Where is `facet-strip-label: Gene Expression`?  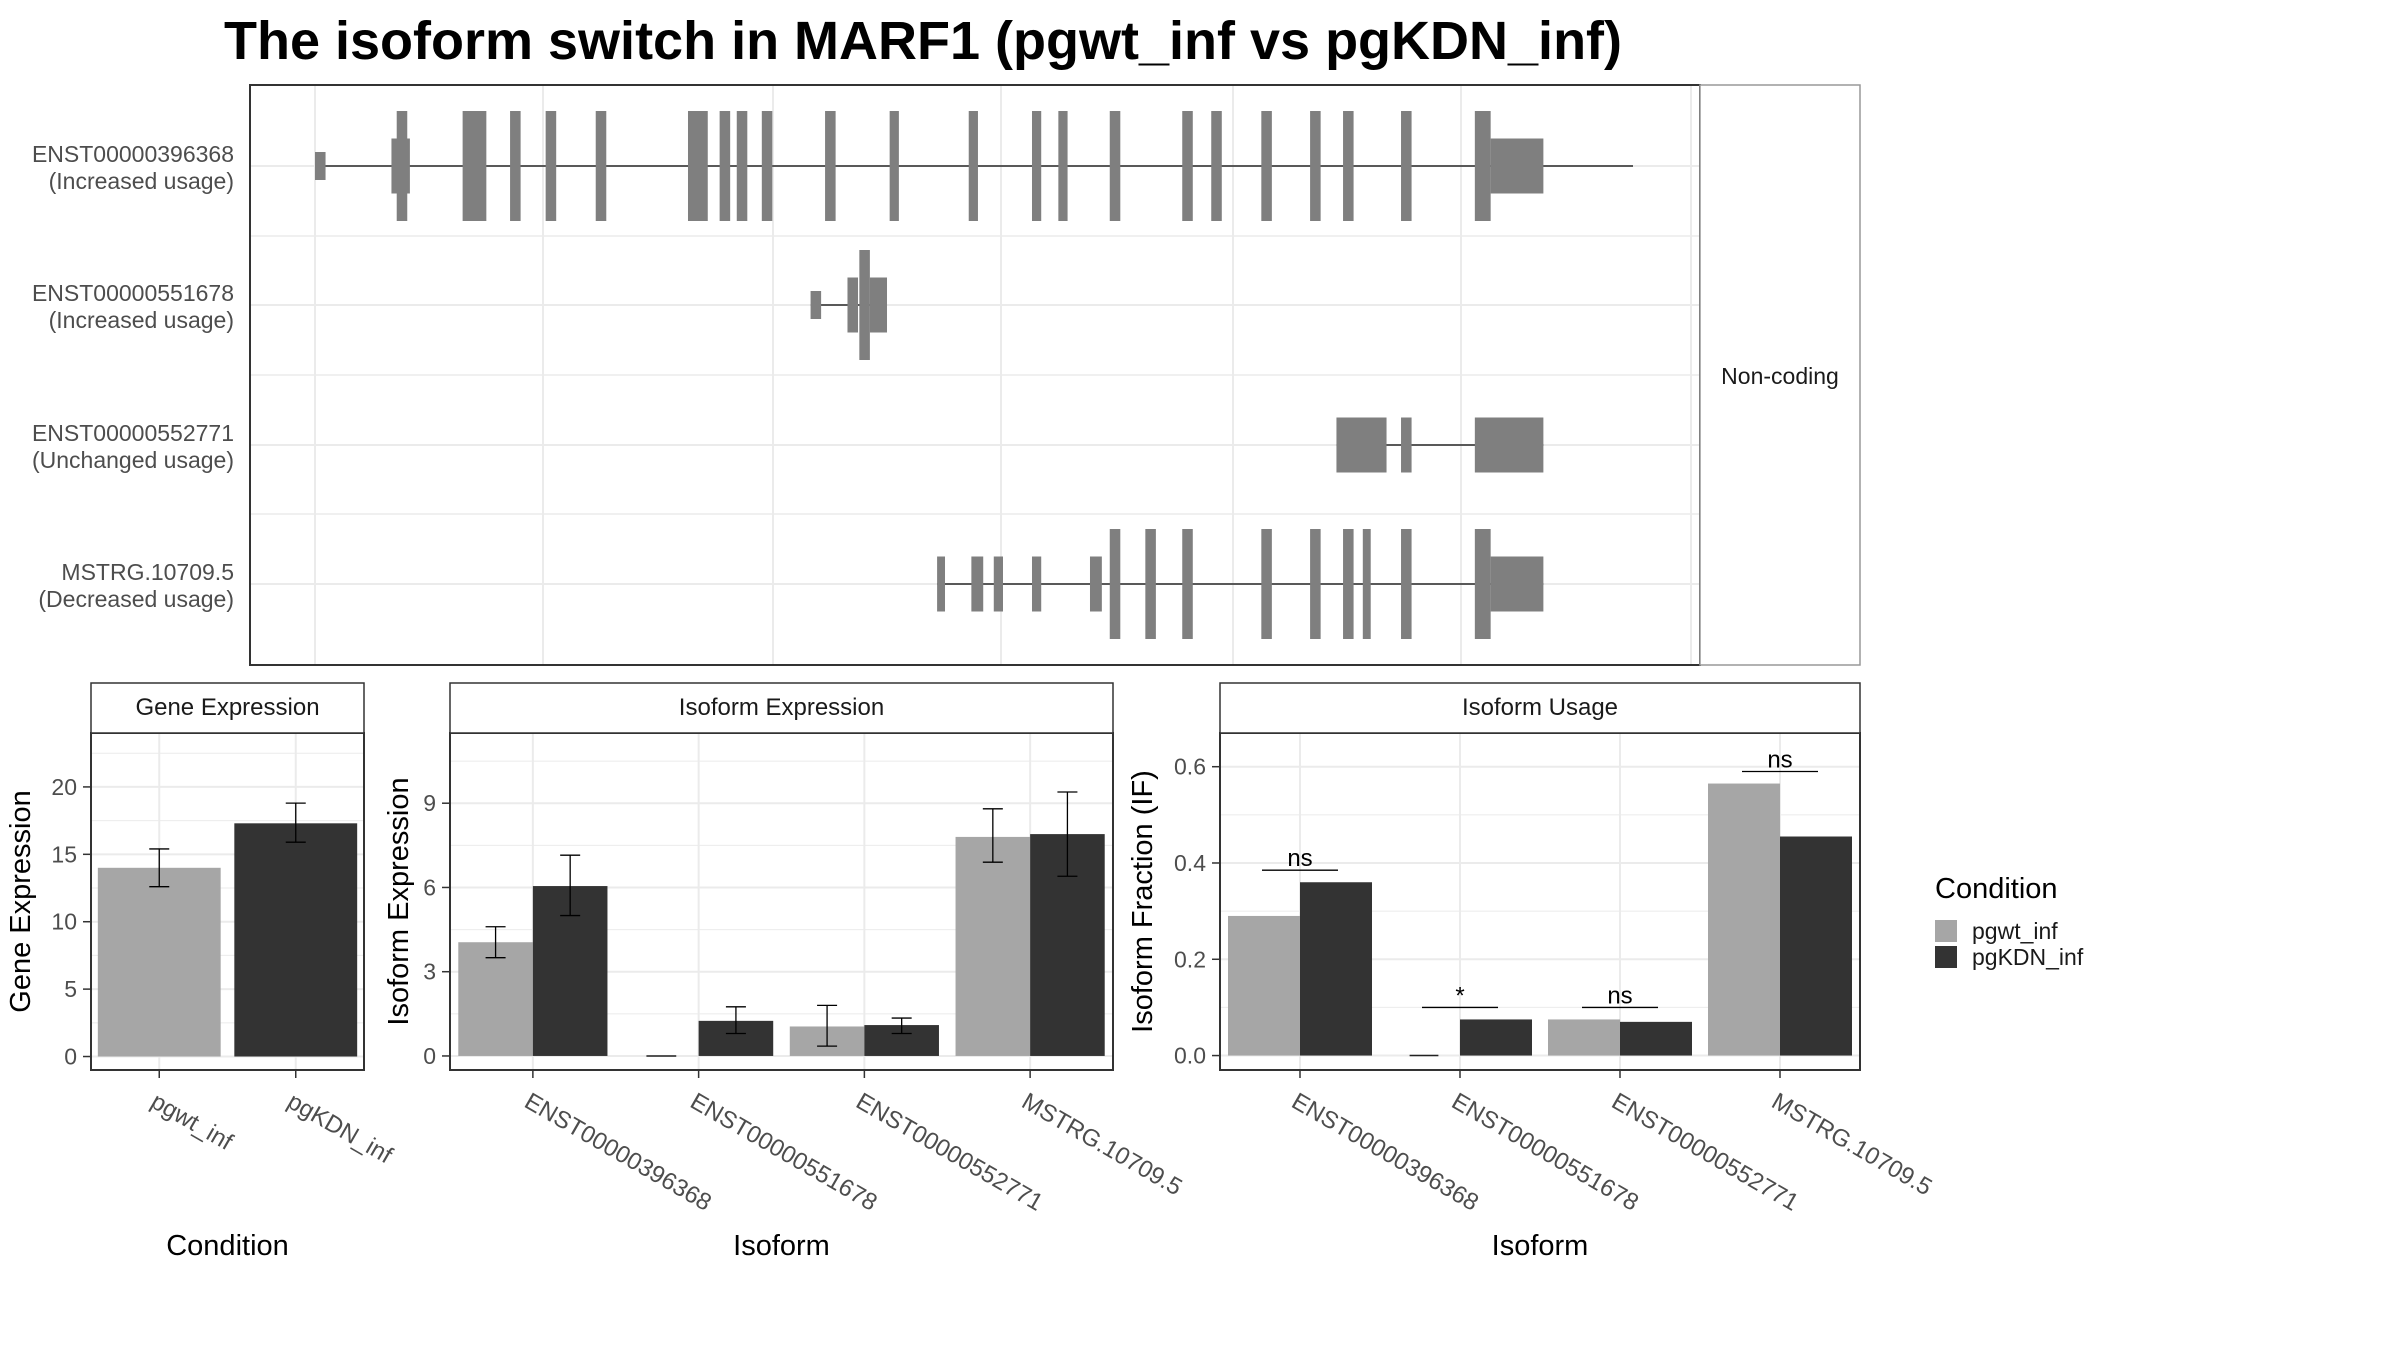
facet-strip-label: Gene Expression is located at coordinates (227, 707).